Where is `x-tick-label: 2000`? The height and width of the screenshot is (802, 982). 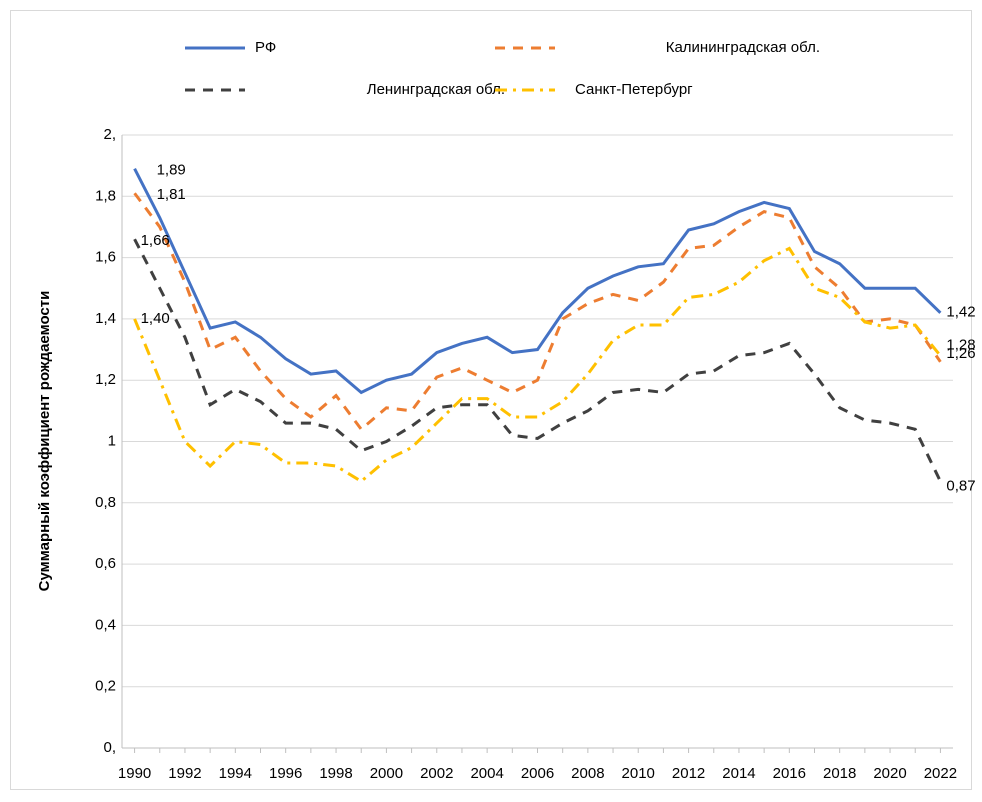 x-tick-label: 2000 is located at coordinates (386, 773).